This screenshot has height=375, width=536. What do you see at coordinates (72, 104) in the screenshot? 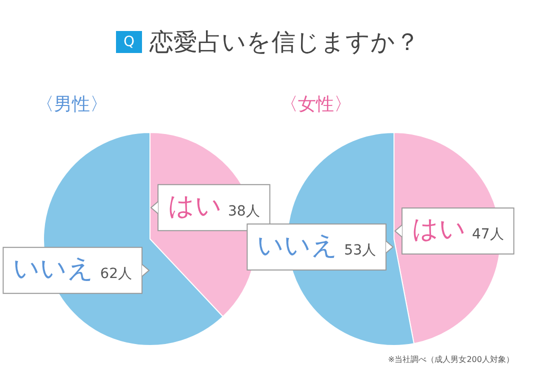
I see `chart-title: 〈男性〉` at bounding box center [72, 104].